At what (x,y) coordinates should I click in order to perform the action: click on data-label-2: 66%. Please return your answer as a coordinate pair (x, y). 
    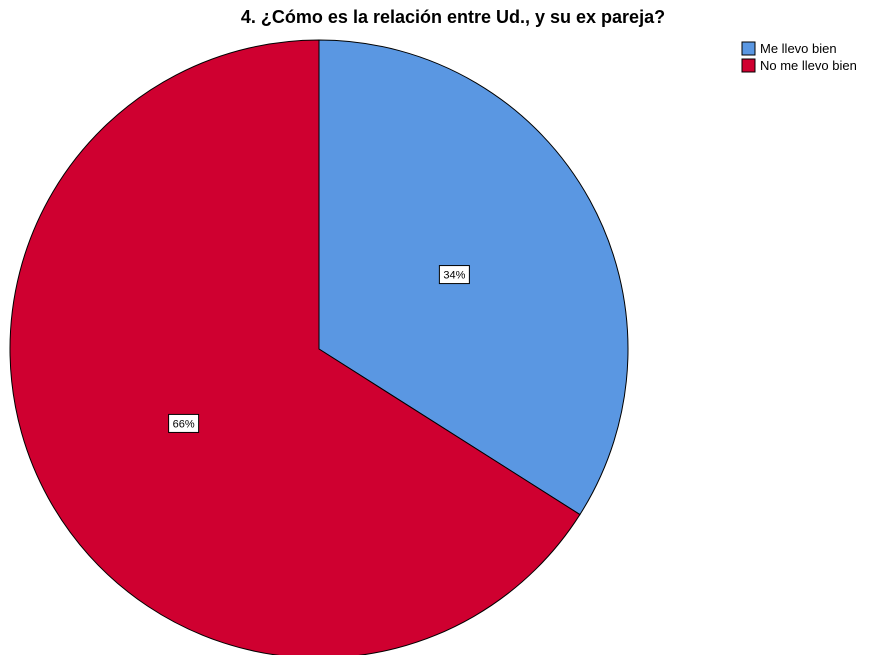
    Looking at the image, I should click on (184, 423).